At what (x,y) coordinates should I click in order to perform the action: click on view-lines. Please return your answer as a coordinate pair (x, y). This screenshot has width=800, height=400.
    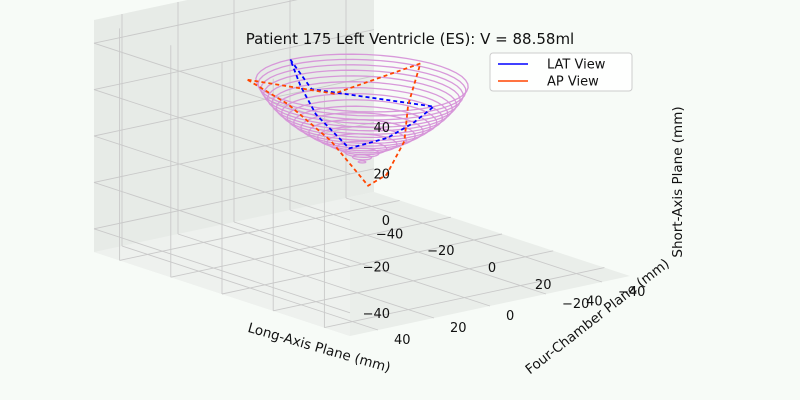
    Looking at the image, I should click on (341, 122).